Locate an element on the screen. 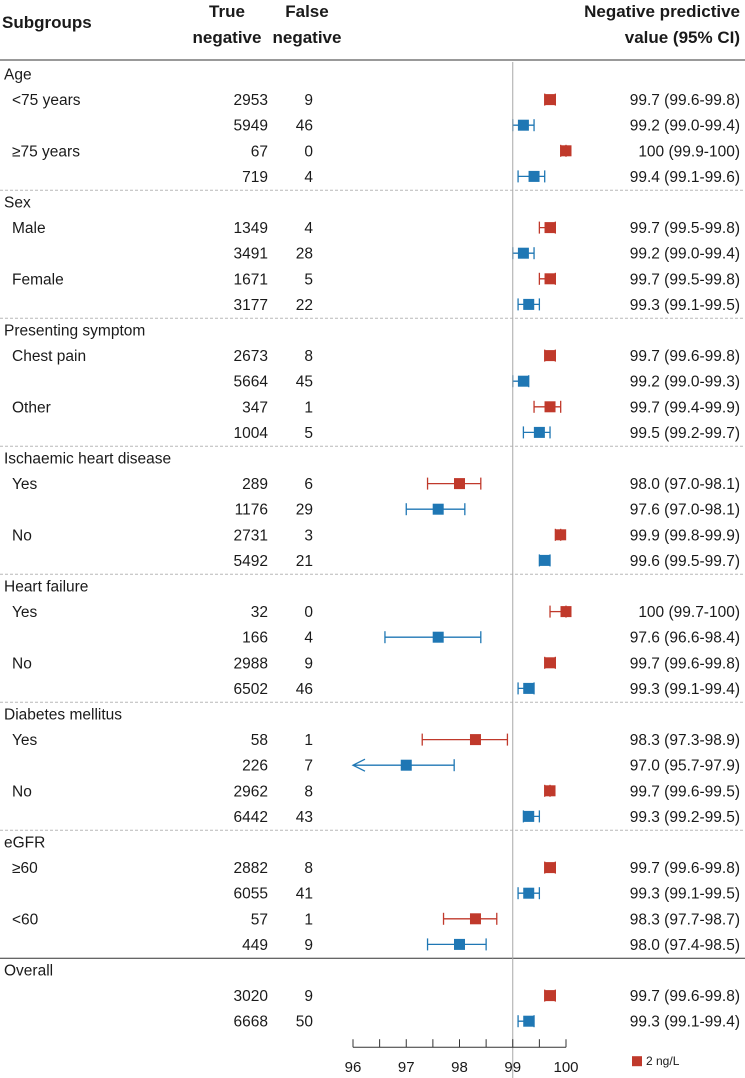 This screenshot has height=1078, width=745. cell-npv: 99.2 (99.0-99.3) is located at coordinates (685, 382).